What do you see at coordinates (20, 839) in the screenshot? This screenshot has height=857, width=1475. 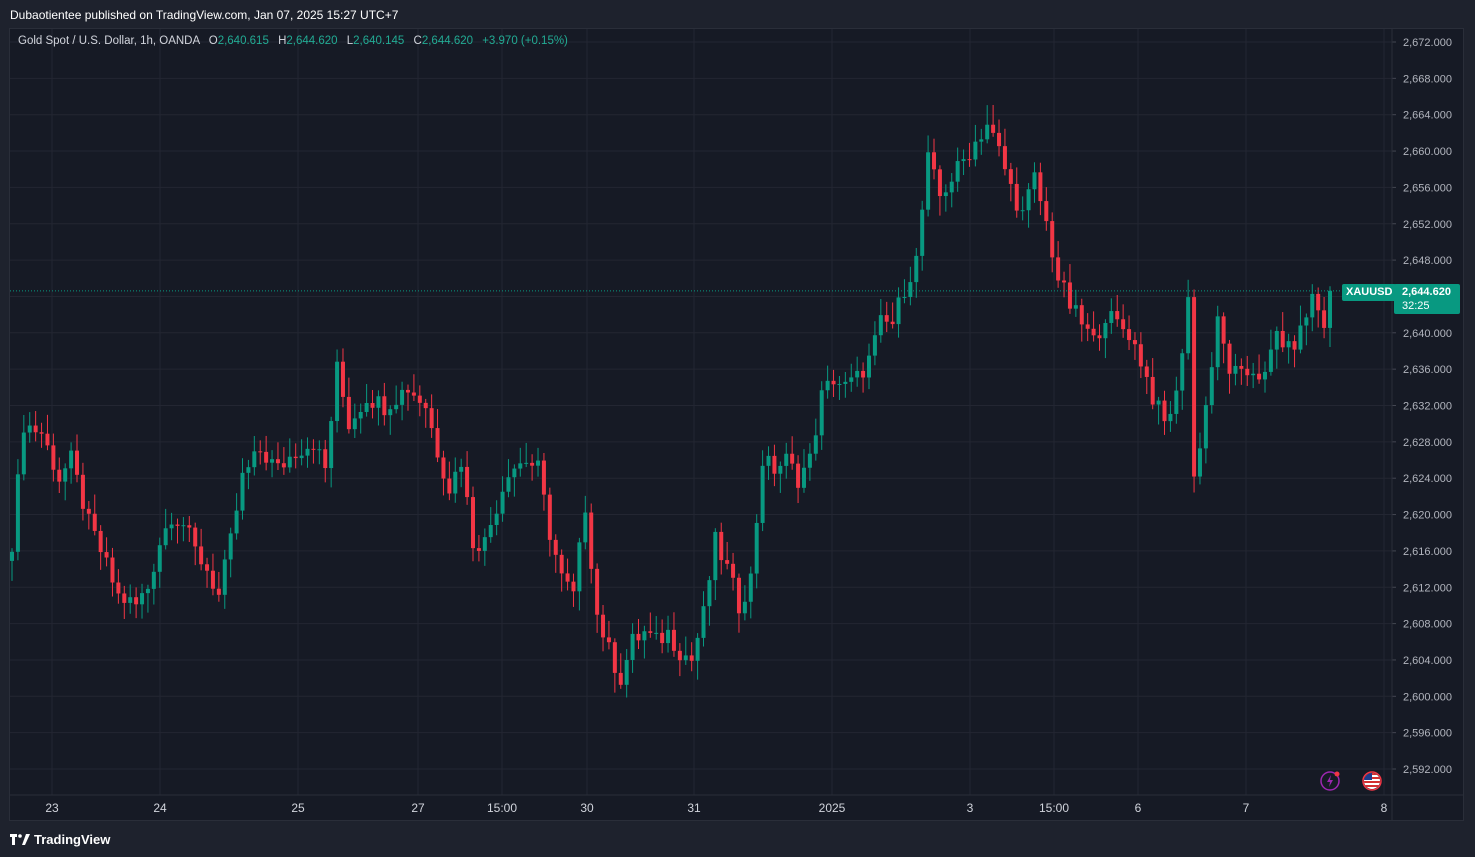 I see `tradingview-logo-icon` at bounding box center [20, 839].